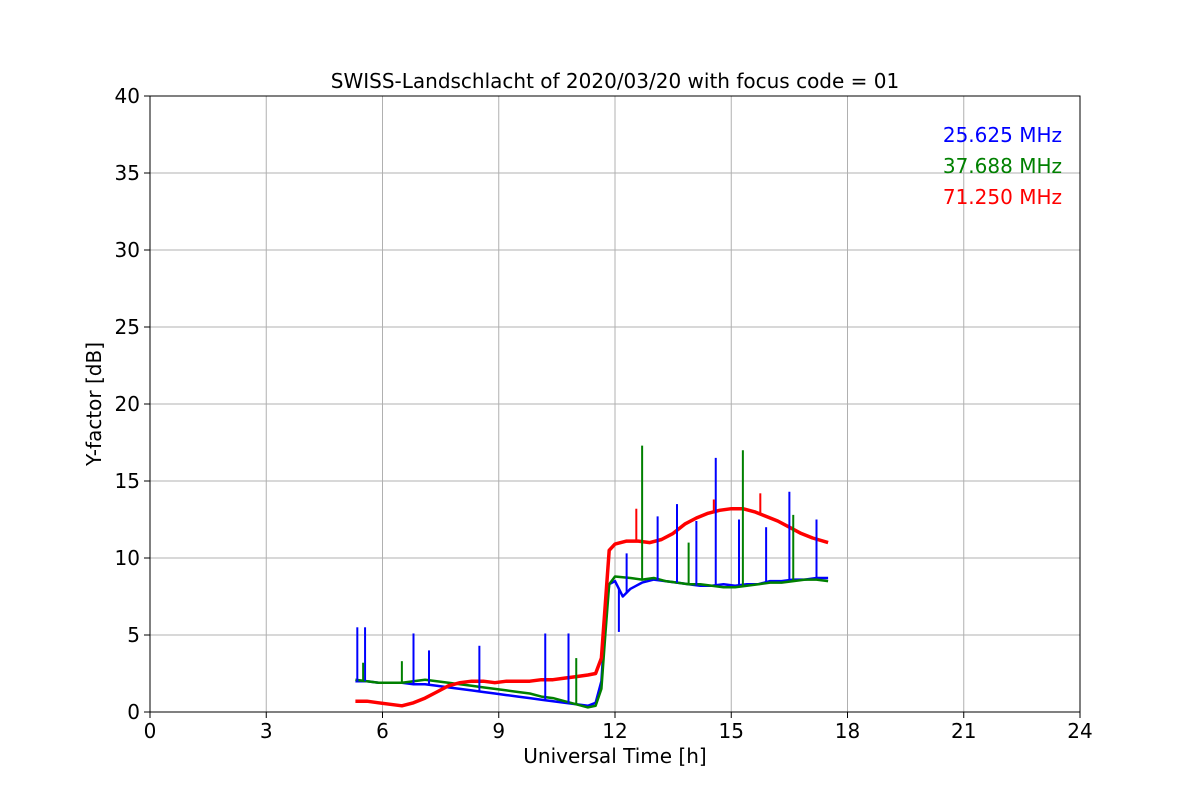  What do you see at coordinates (1079, 731) in the screenshot?
I see `x-tick-label: 24` at bounding box center [1079, 731].